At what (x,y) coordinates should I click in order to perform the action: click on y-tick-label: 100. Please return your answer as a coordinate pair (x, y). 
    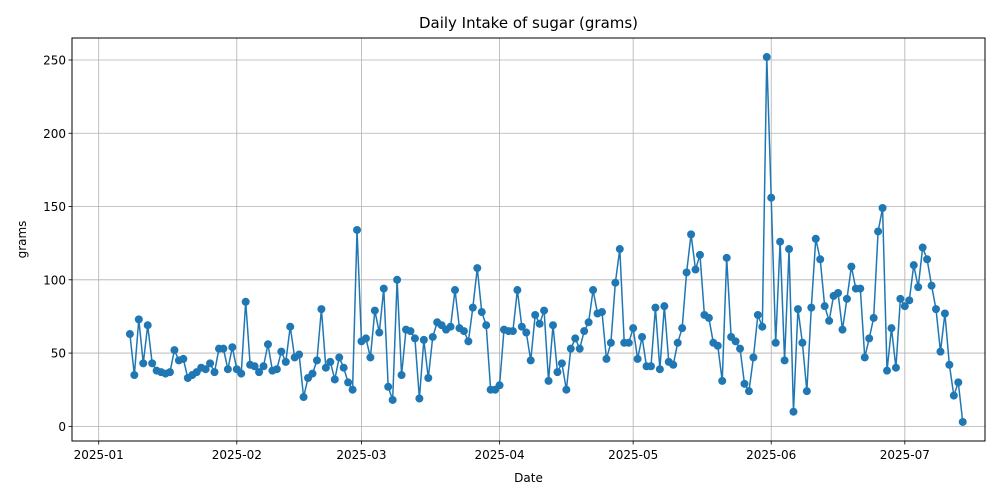
    Looking at the image, I should click on (54, 280).